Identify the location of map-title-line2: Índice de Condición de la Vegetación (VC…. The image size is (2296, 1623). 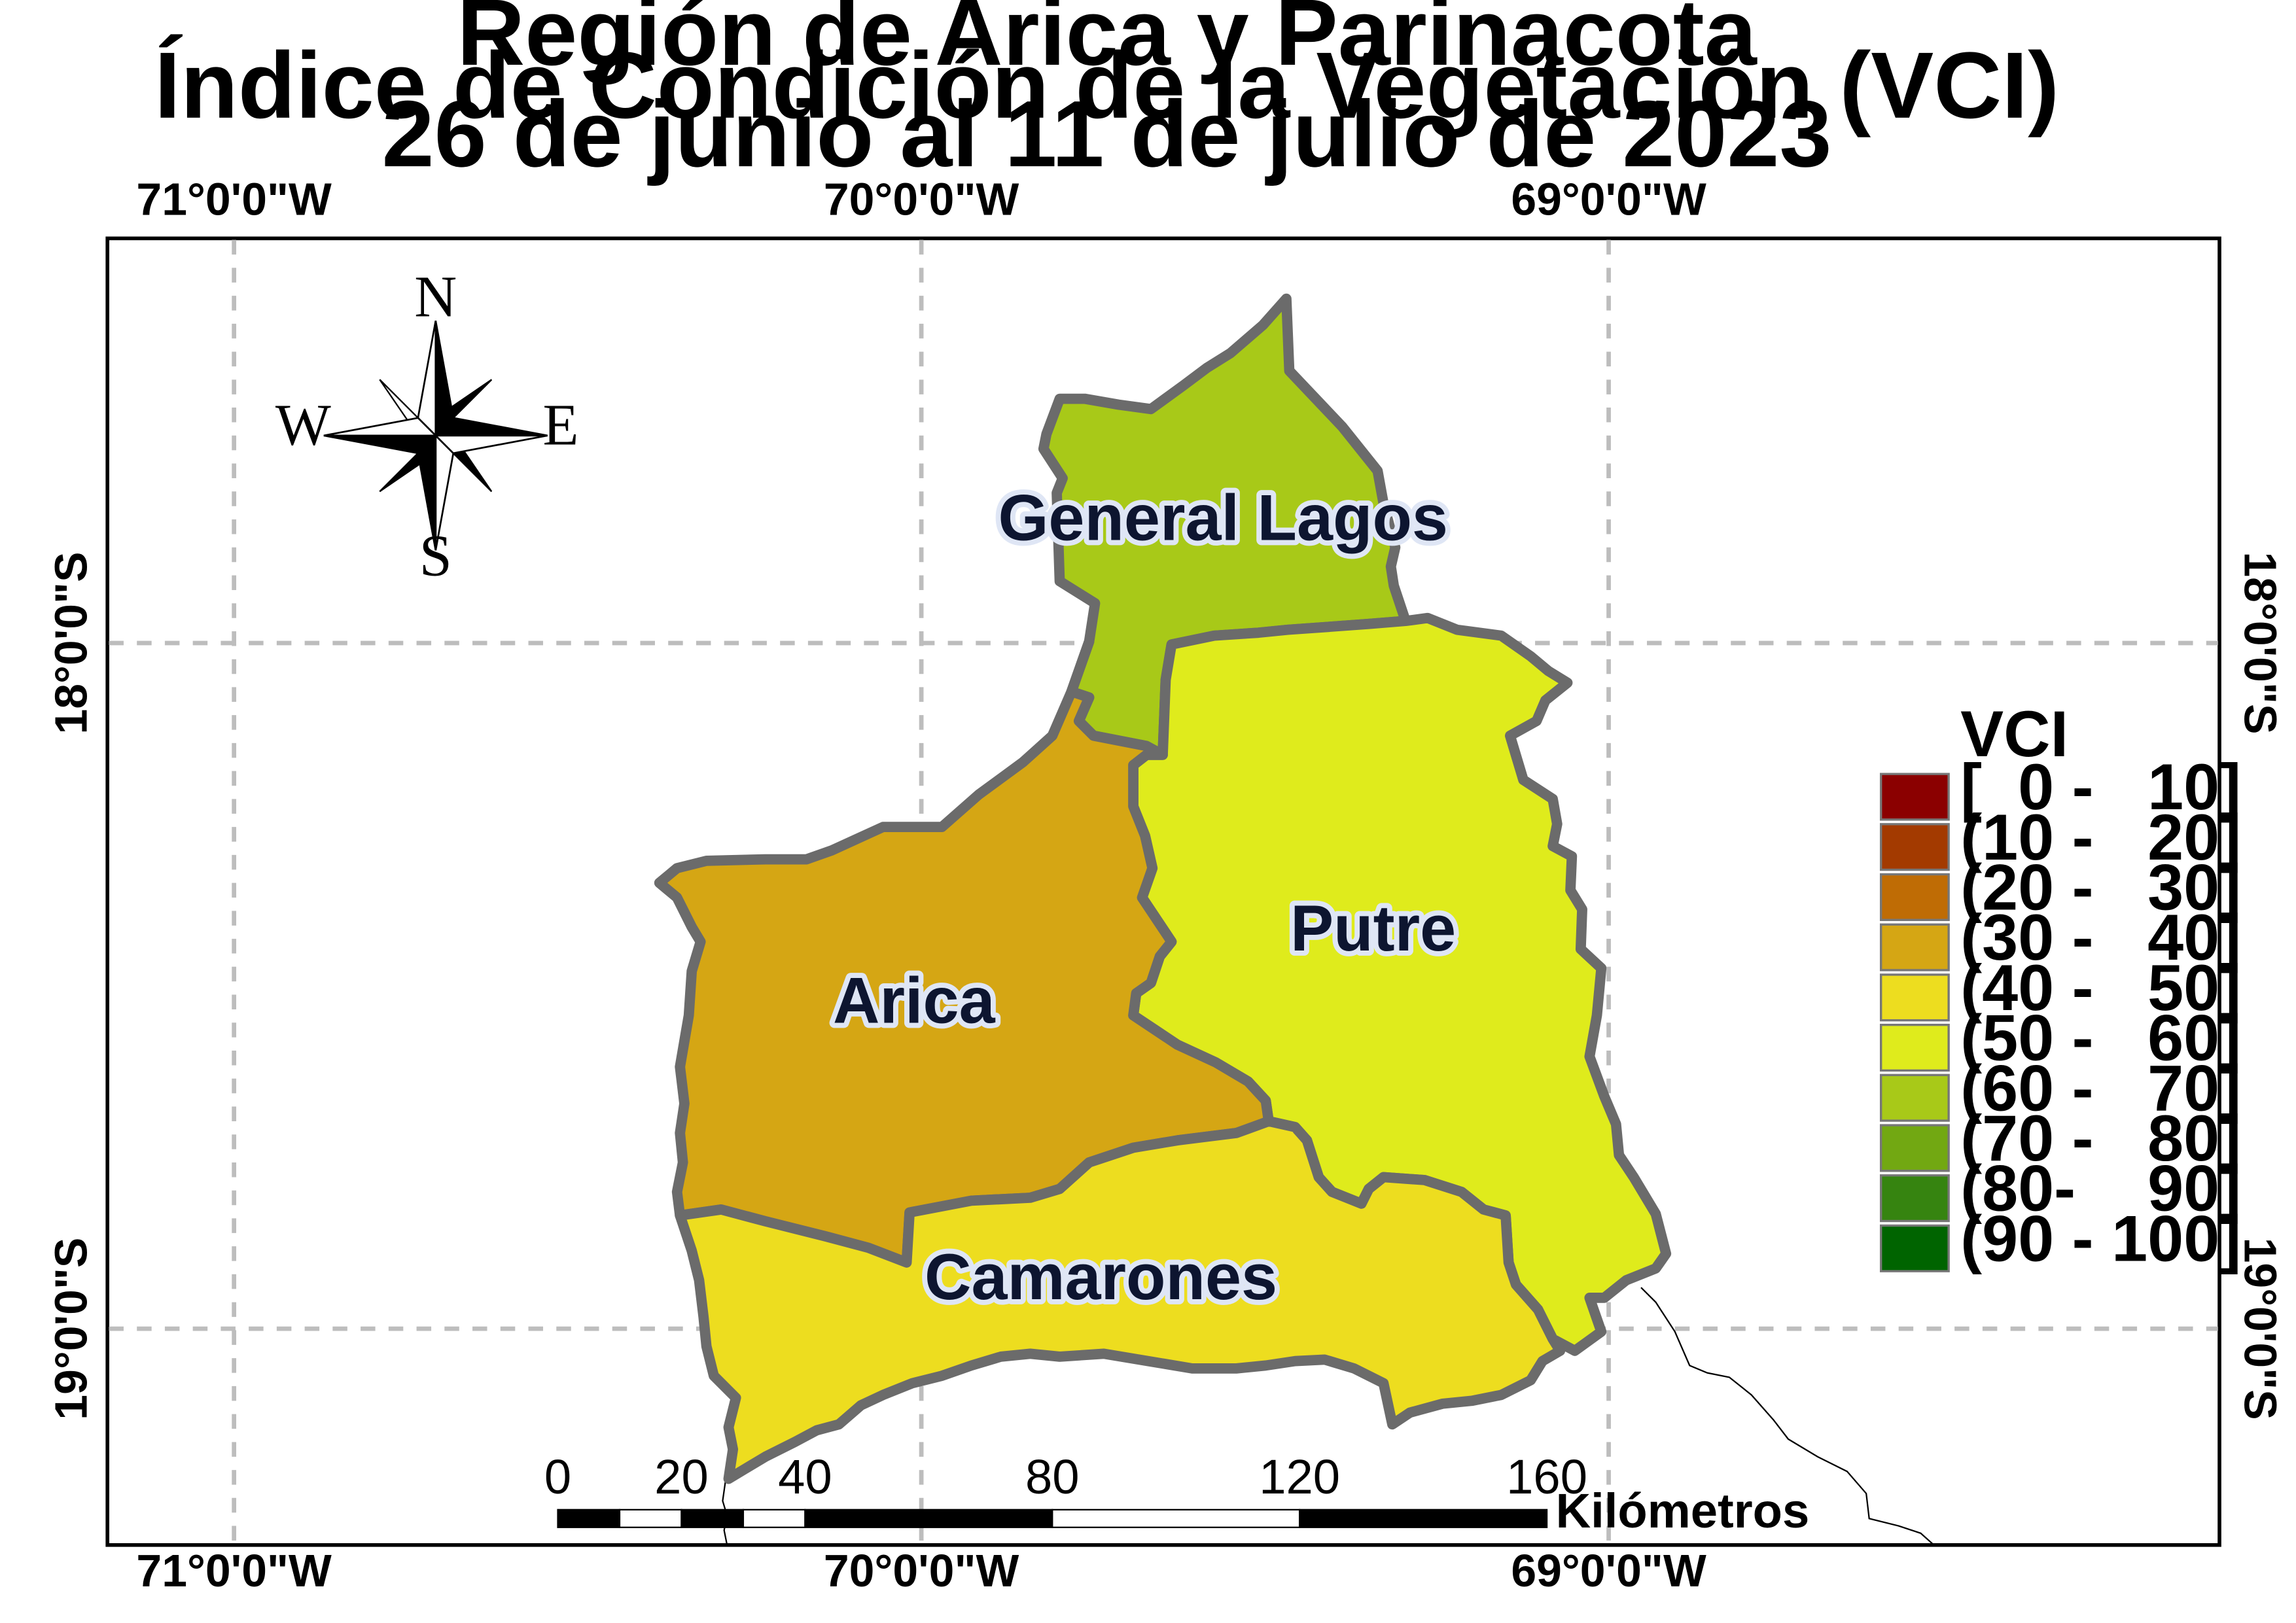
(1106, 86).